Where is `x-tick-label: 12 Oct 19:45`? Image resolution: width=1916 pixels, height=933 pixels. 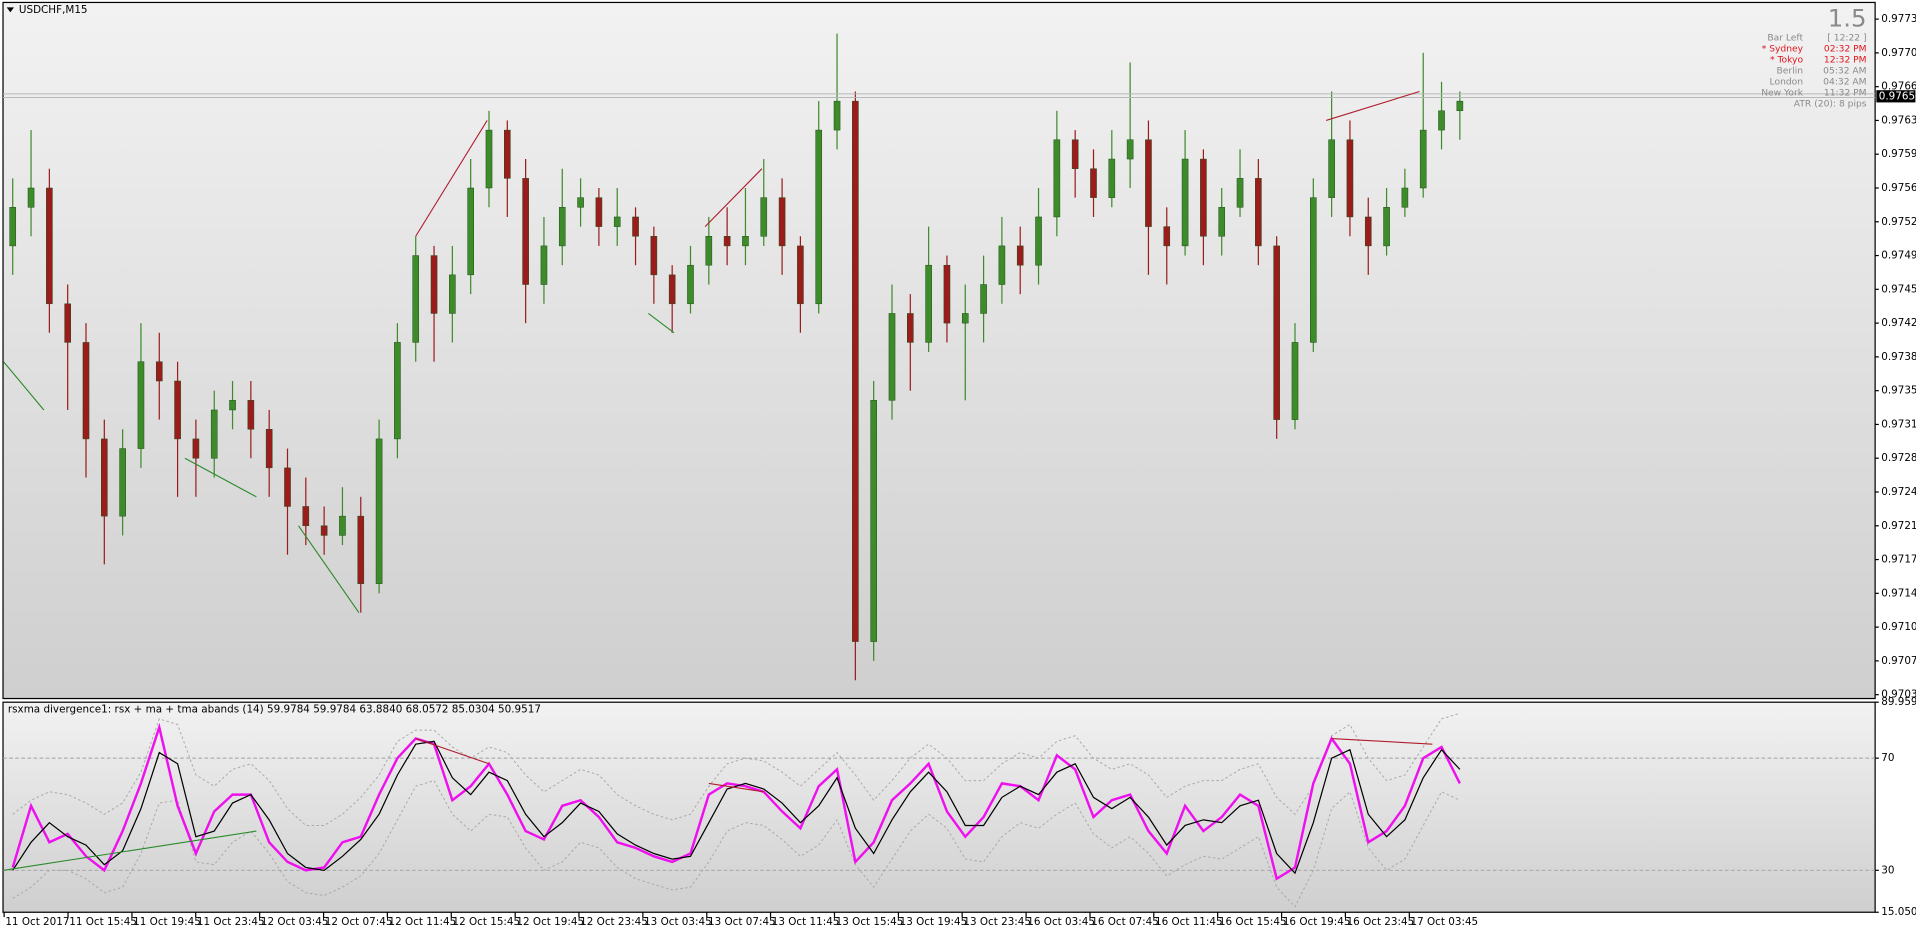
x-tick-label: 12 Oct 19:45 is located at coordinates (550, 922).